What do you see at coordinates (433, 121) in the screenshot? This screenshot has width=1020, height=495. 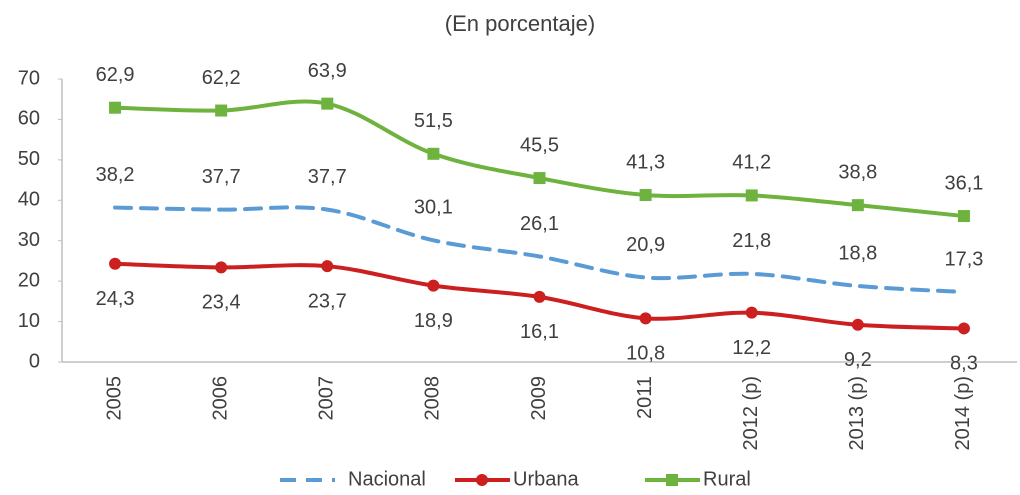 I see `data-label: 51,5` at bounding box center [433, 121].